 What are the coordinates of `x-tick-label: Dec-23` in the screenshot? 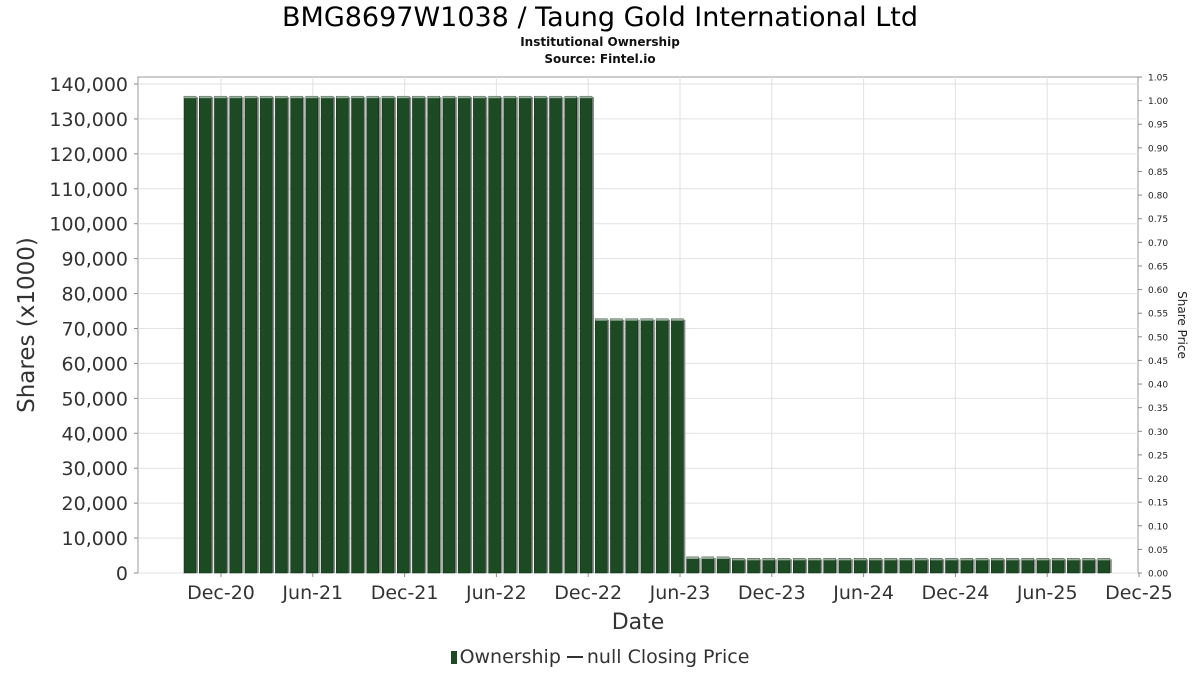 It's located at (772, 593).